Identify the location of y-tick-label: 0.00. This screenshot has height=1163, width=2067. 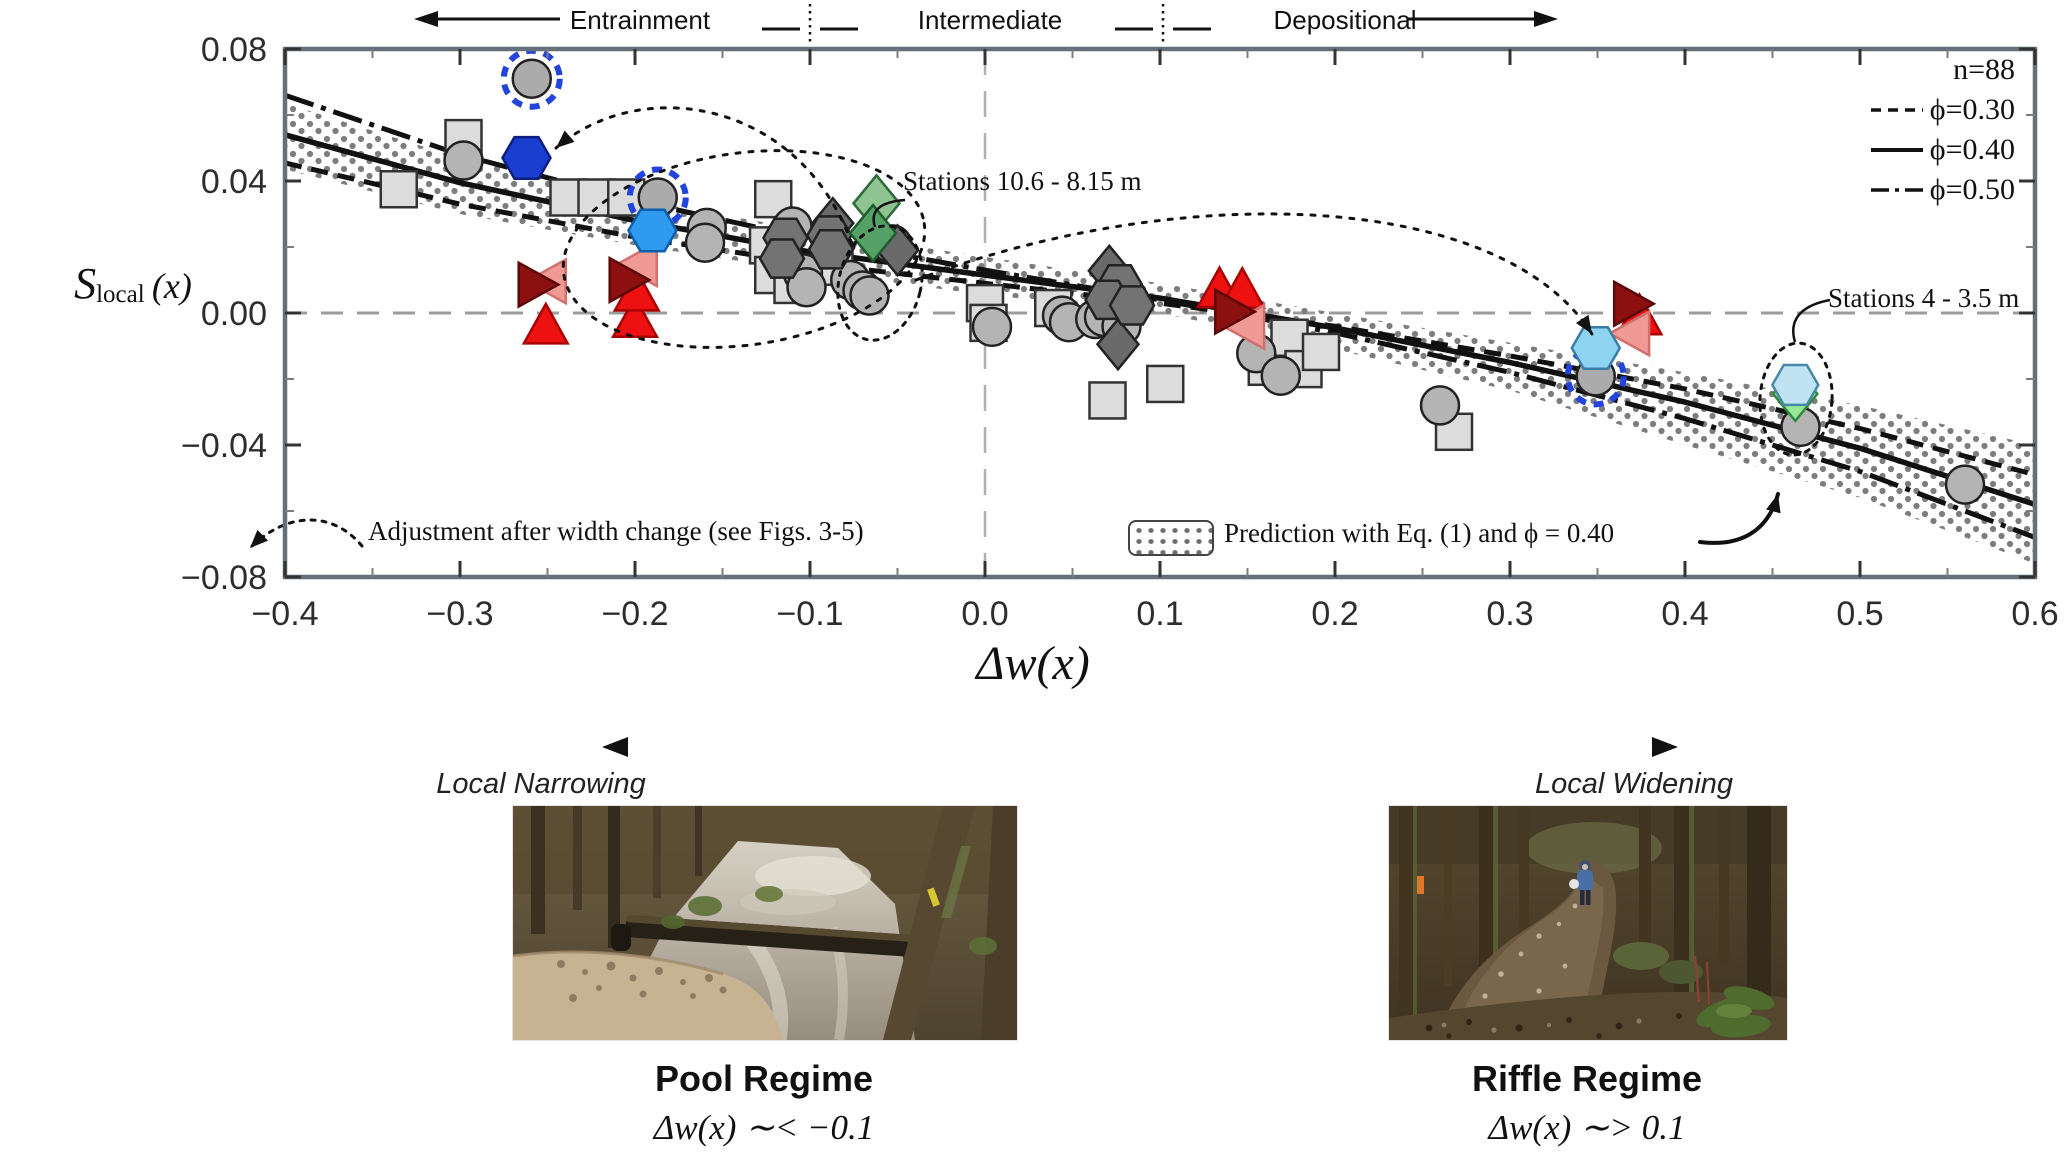
(234, 314).